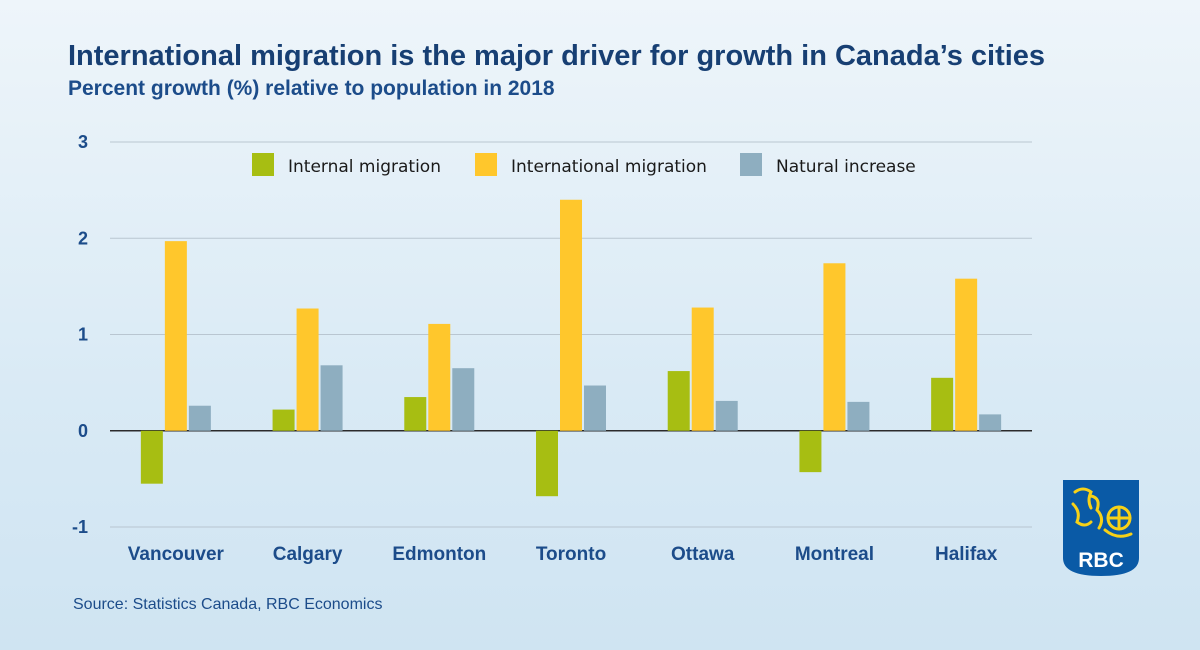 Image resolution: width=1200 pixels, height=650 pixels. Describe the element at coordinates (966, 554) in the screenshot. I see `x-tick-label: Halifax` at that location.